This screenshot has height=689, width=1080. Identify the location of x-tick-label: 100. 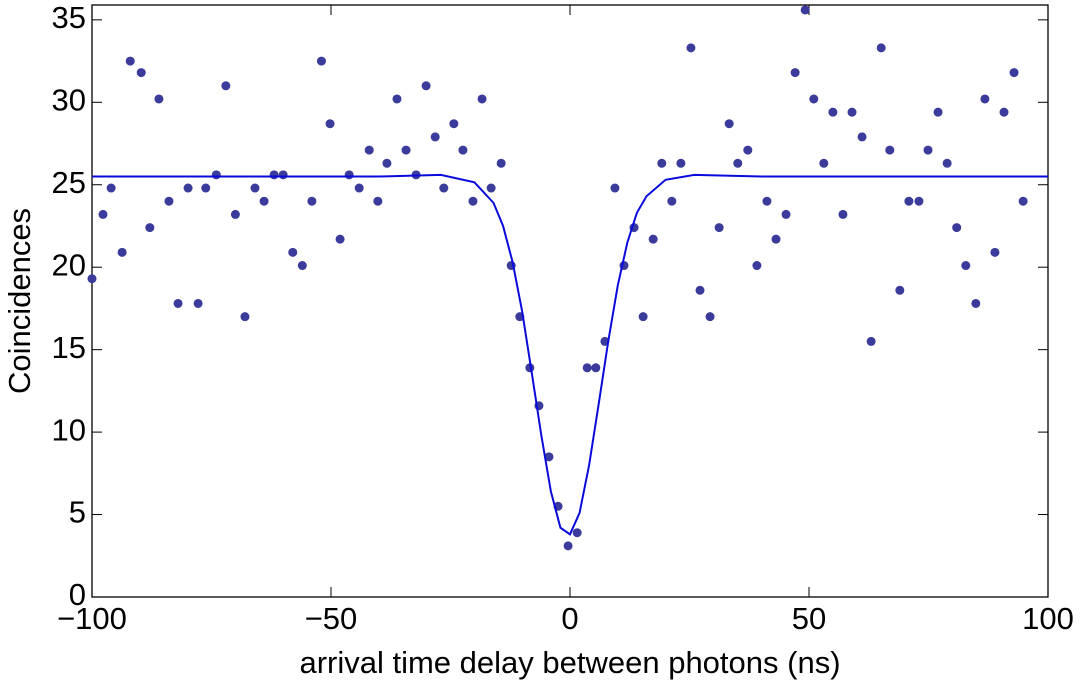
(1048, 618).